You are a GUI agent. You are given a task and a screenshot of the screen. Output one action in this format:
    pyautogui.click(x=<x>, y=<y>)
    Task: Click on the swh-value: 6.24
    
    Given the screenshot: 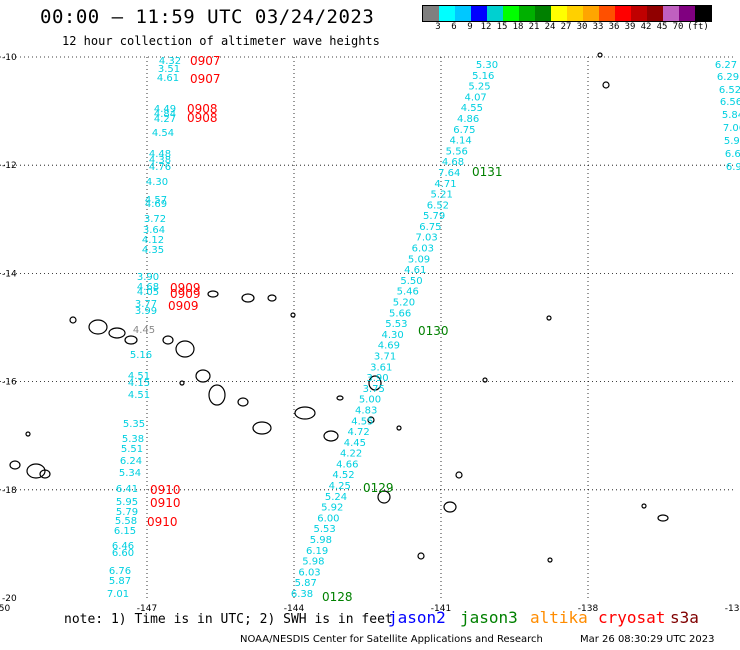 What is the action you would take?
    pyautogui.click(x=131, y=461)
    